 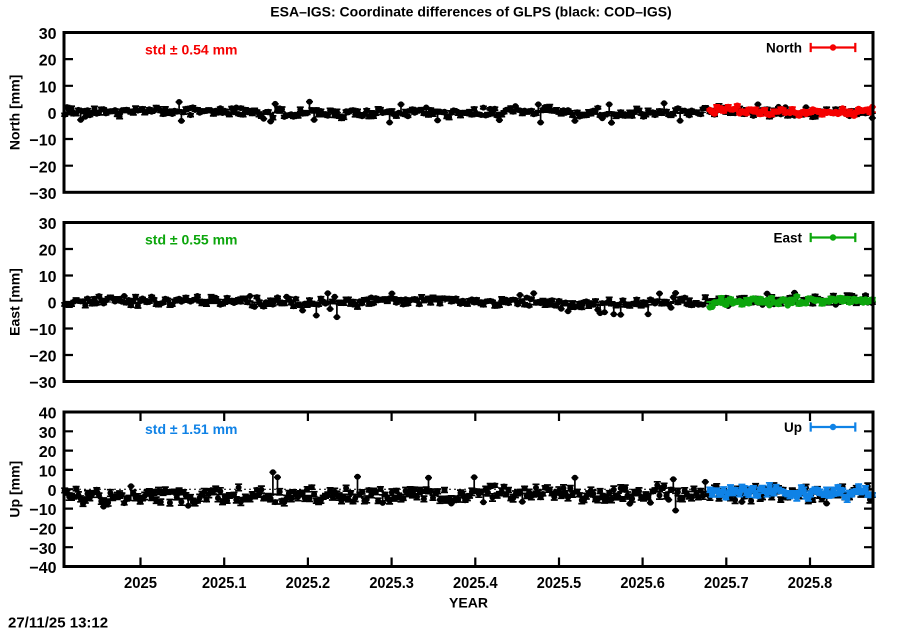 I want to click on svg-text: 2025.4, so click(x=475, y=583).